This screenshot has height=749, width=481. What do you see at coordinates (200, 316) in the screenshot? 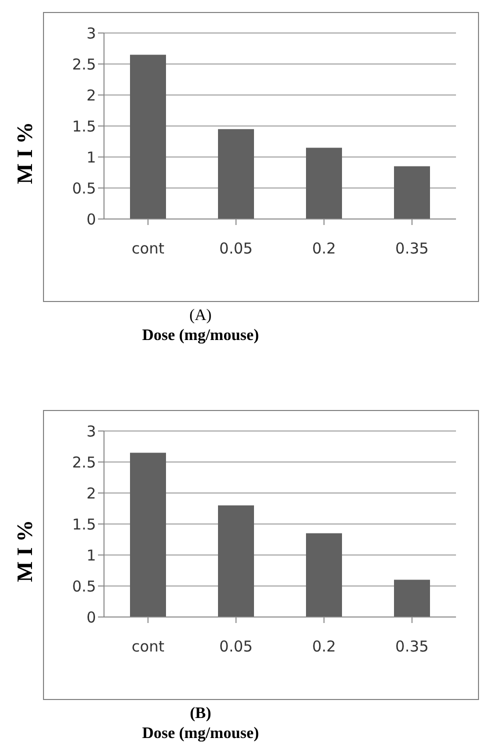
I see `text: (A)` at bounding box center [200, 316].